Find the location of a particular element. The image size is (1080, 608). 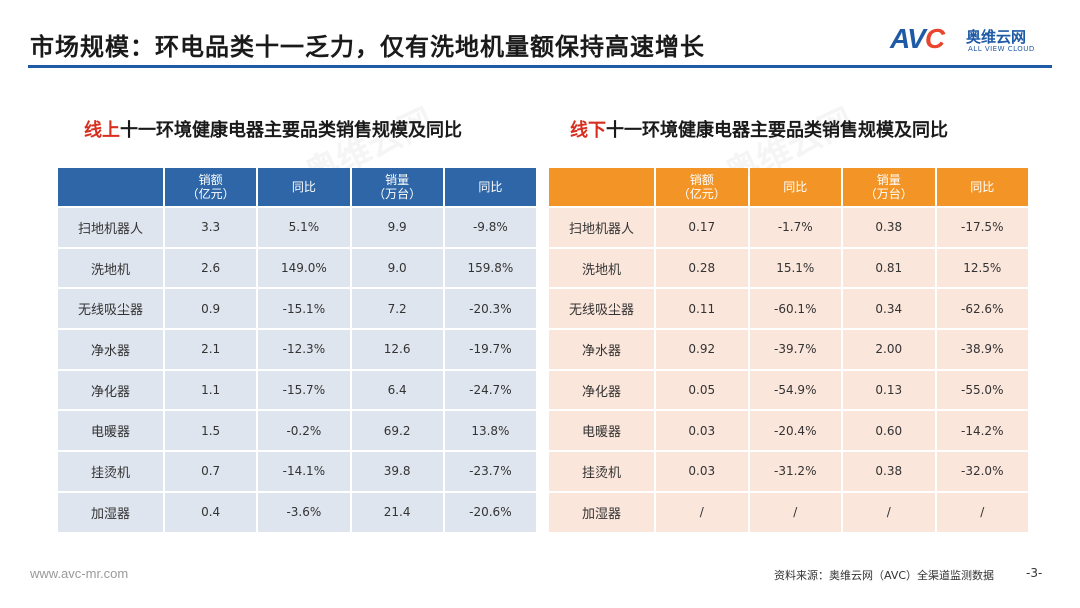

value-cell: -60.1% is located at coordinates (795, 309).